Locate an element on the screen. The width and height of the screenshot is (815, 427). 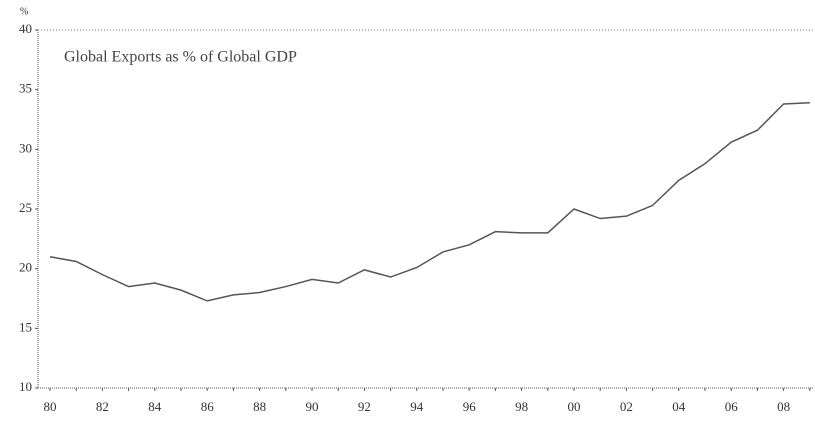
x-tick-label: 90 is located at coordinates (312, 406).